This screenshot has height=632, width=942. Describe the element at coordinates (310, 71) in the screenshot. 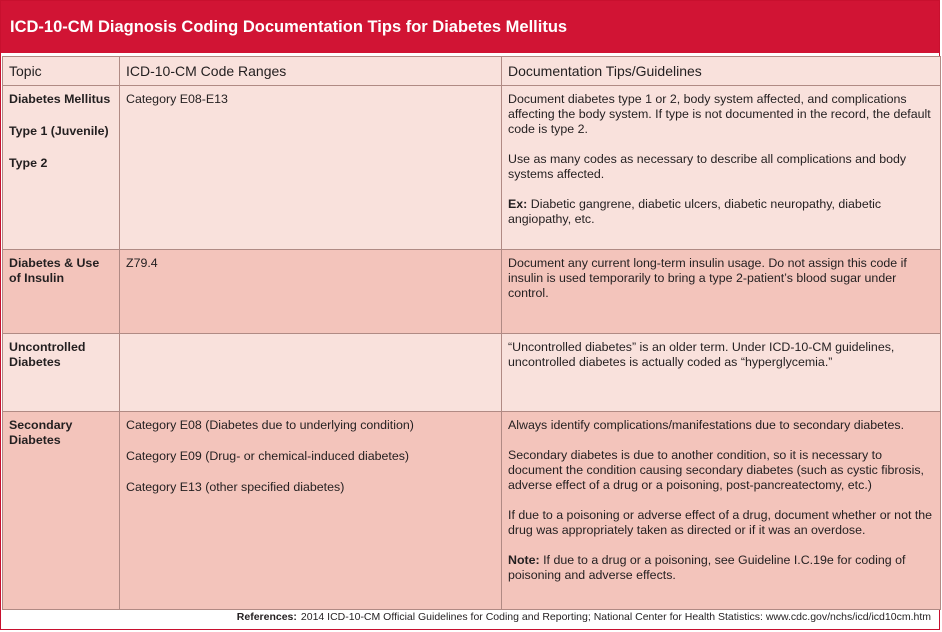

I see `header-code-ranges: ICD-10-CM Code Ranges` at that location.